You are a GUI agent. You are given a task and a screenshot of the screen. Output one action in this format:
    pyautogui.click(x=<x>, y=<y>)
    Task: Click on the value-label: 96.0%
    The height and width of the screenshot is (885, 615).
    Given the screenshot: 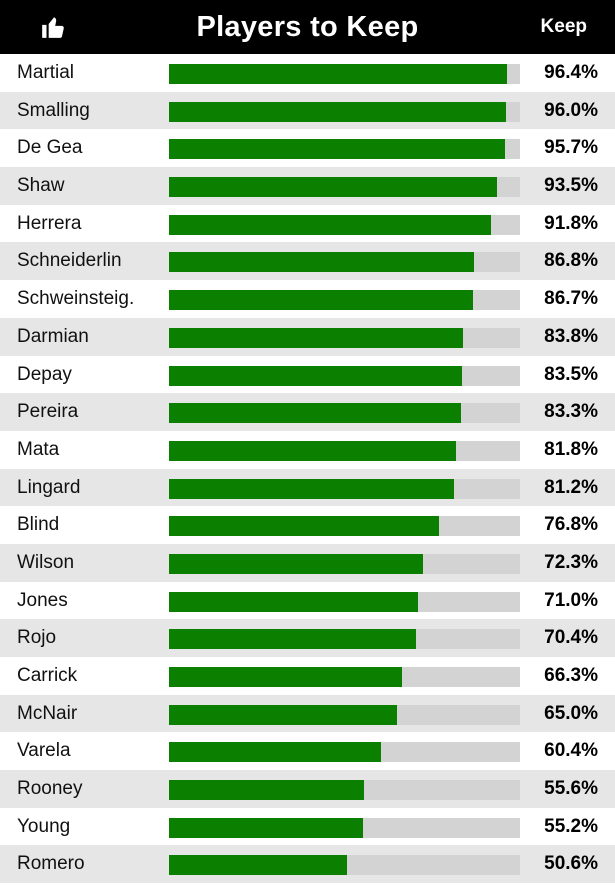 What is the action you would take?
    pyautogui.click(x=571, y=110)
    